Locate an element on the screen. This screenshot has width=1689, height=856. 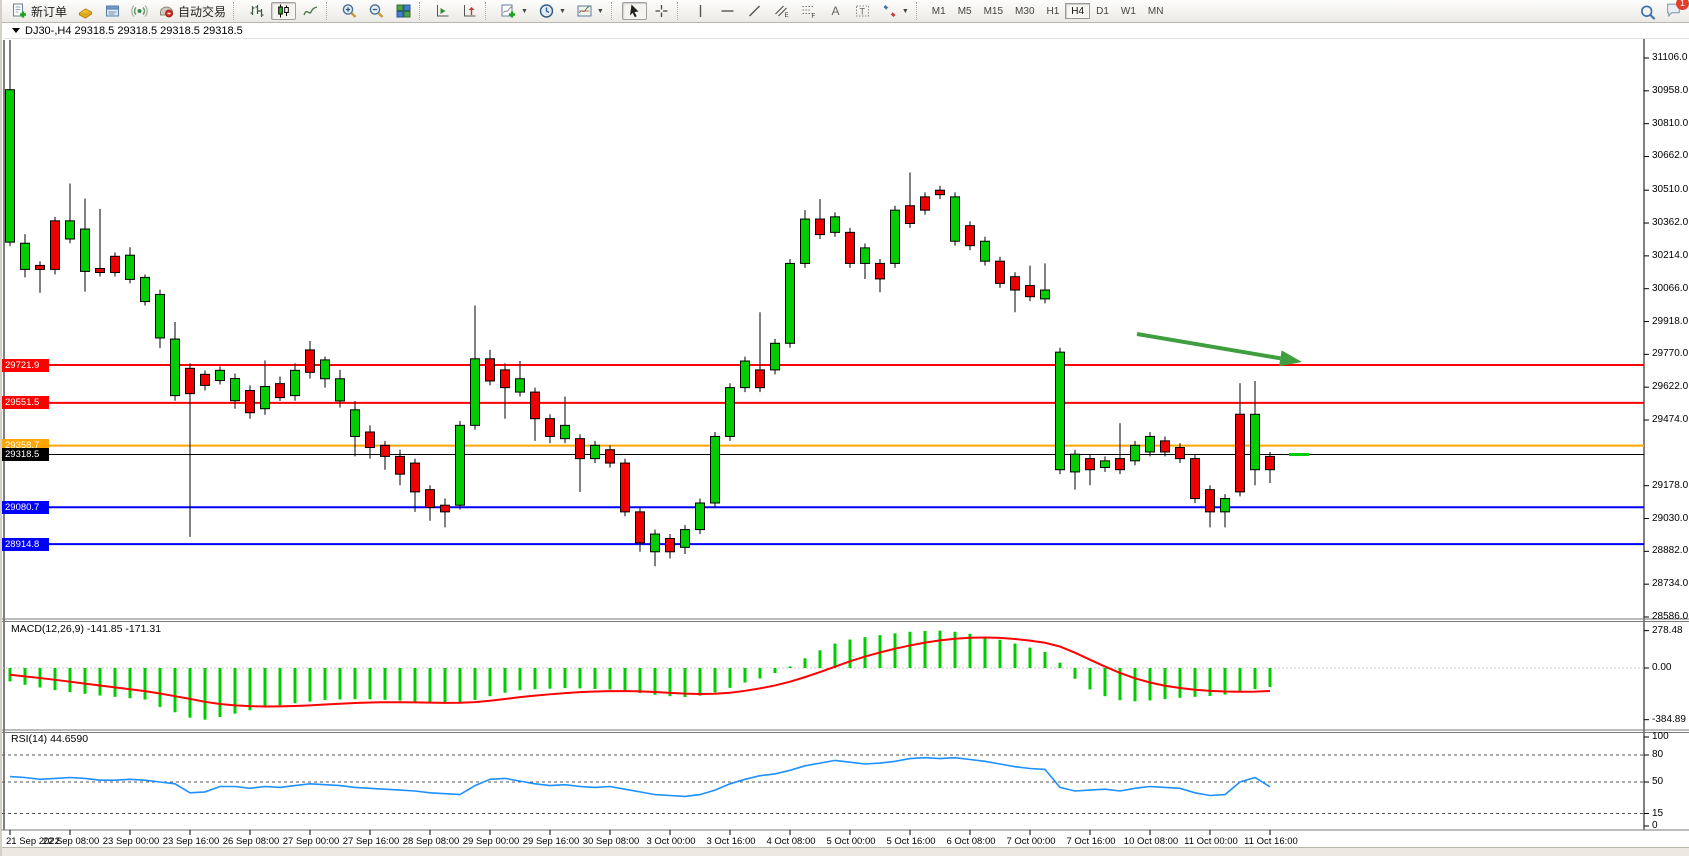
time-tick-label: 22 Sep 08:00 is located at coordinates (71, 841).